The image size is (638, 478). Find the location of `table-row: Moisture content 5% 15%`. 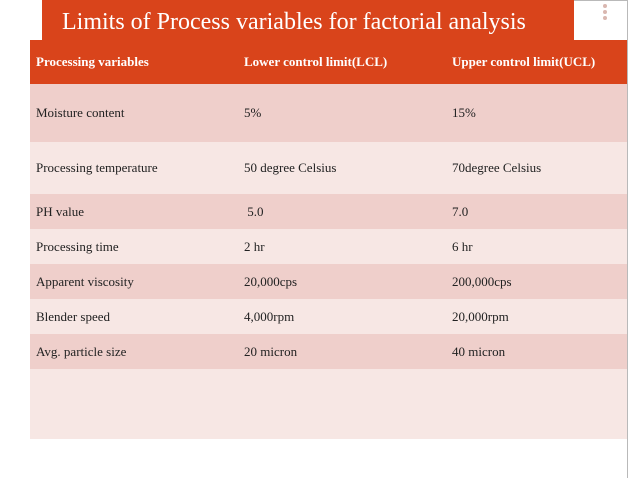

table-row: Moisture content 5% 15% is located at coordinates (328, 113).